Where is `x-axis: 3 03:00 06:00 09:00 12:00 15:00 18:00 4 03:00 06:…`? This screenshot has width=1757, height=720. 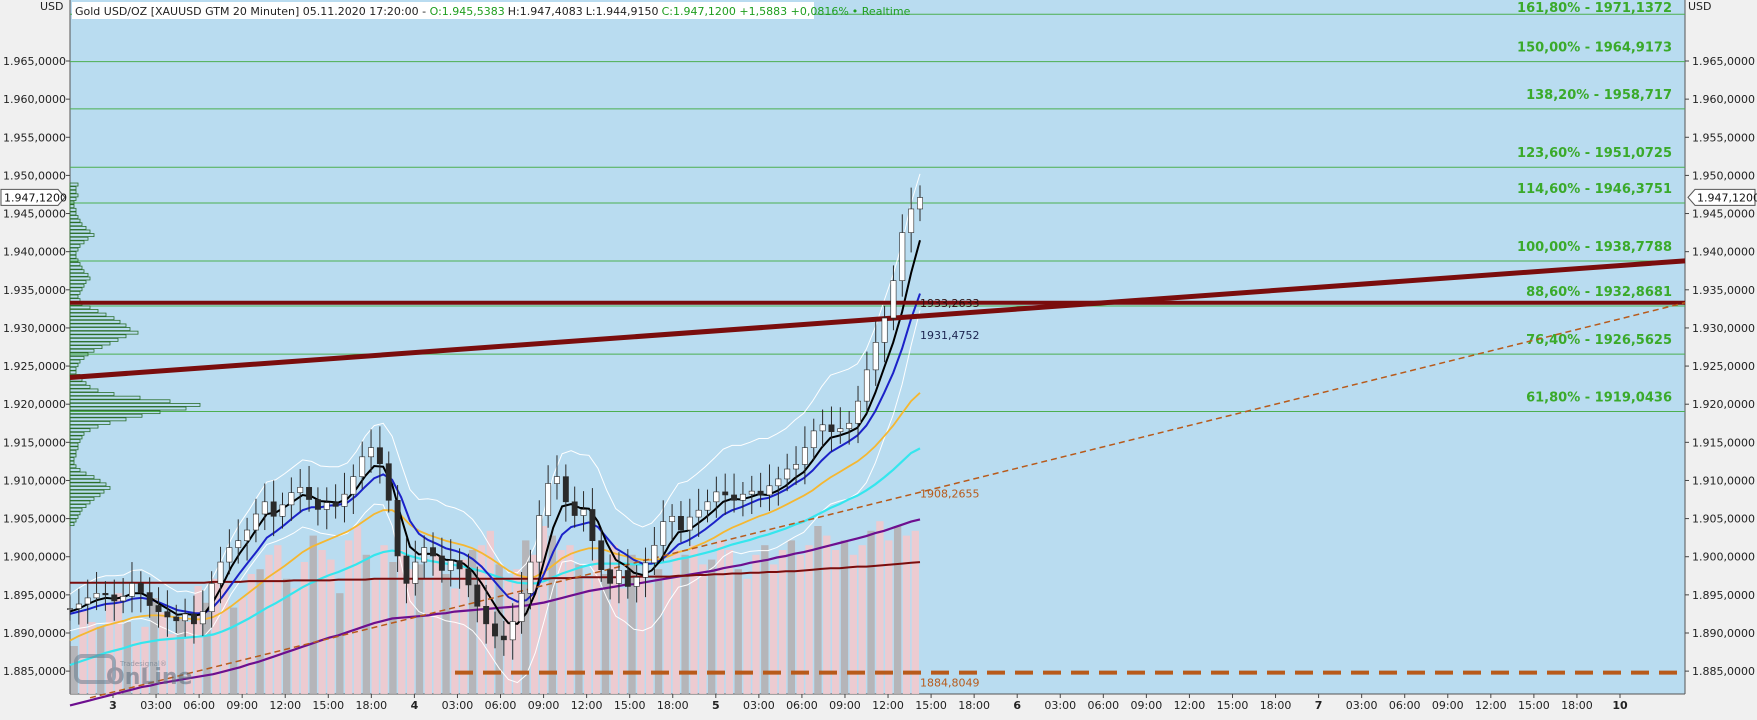
x-axis: 3 03:00 06:00 09:00 12:00 15:00 18:00 4 03:00 06:… is located at coordinates (868, 703).